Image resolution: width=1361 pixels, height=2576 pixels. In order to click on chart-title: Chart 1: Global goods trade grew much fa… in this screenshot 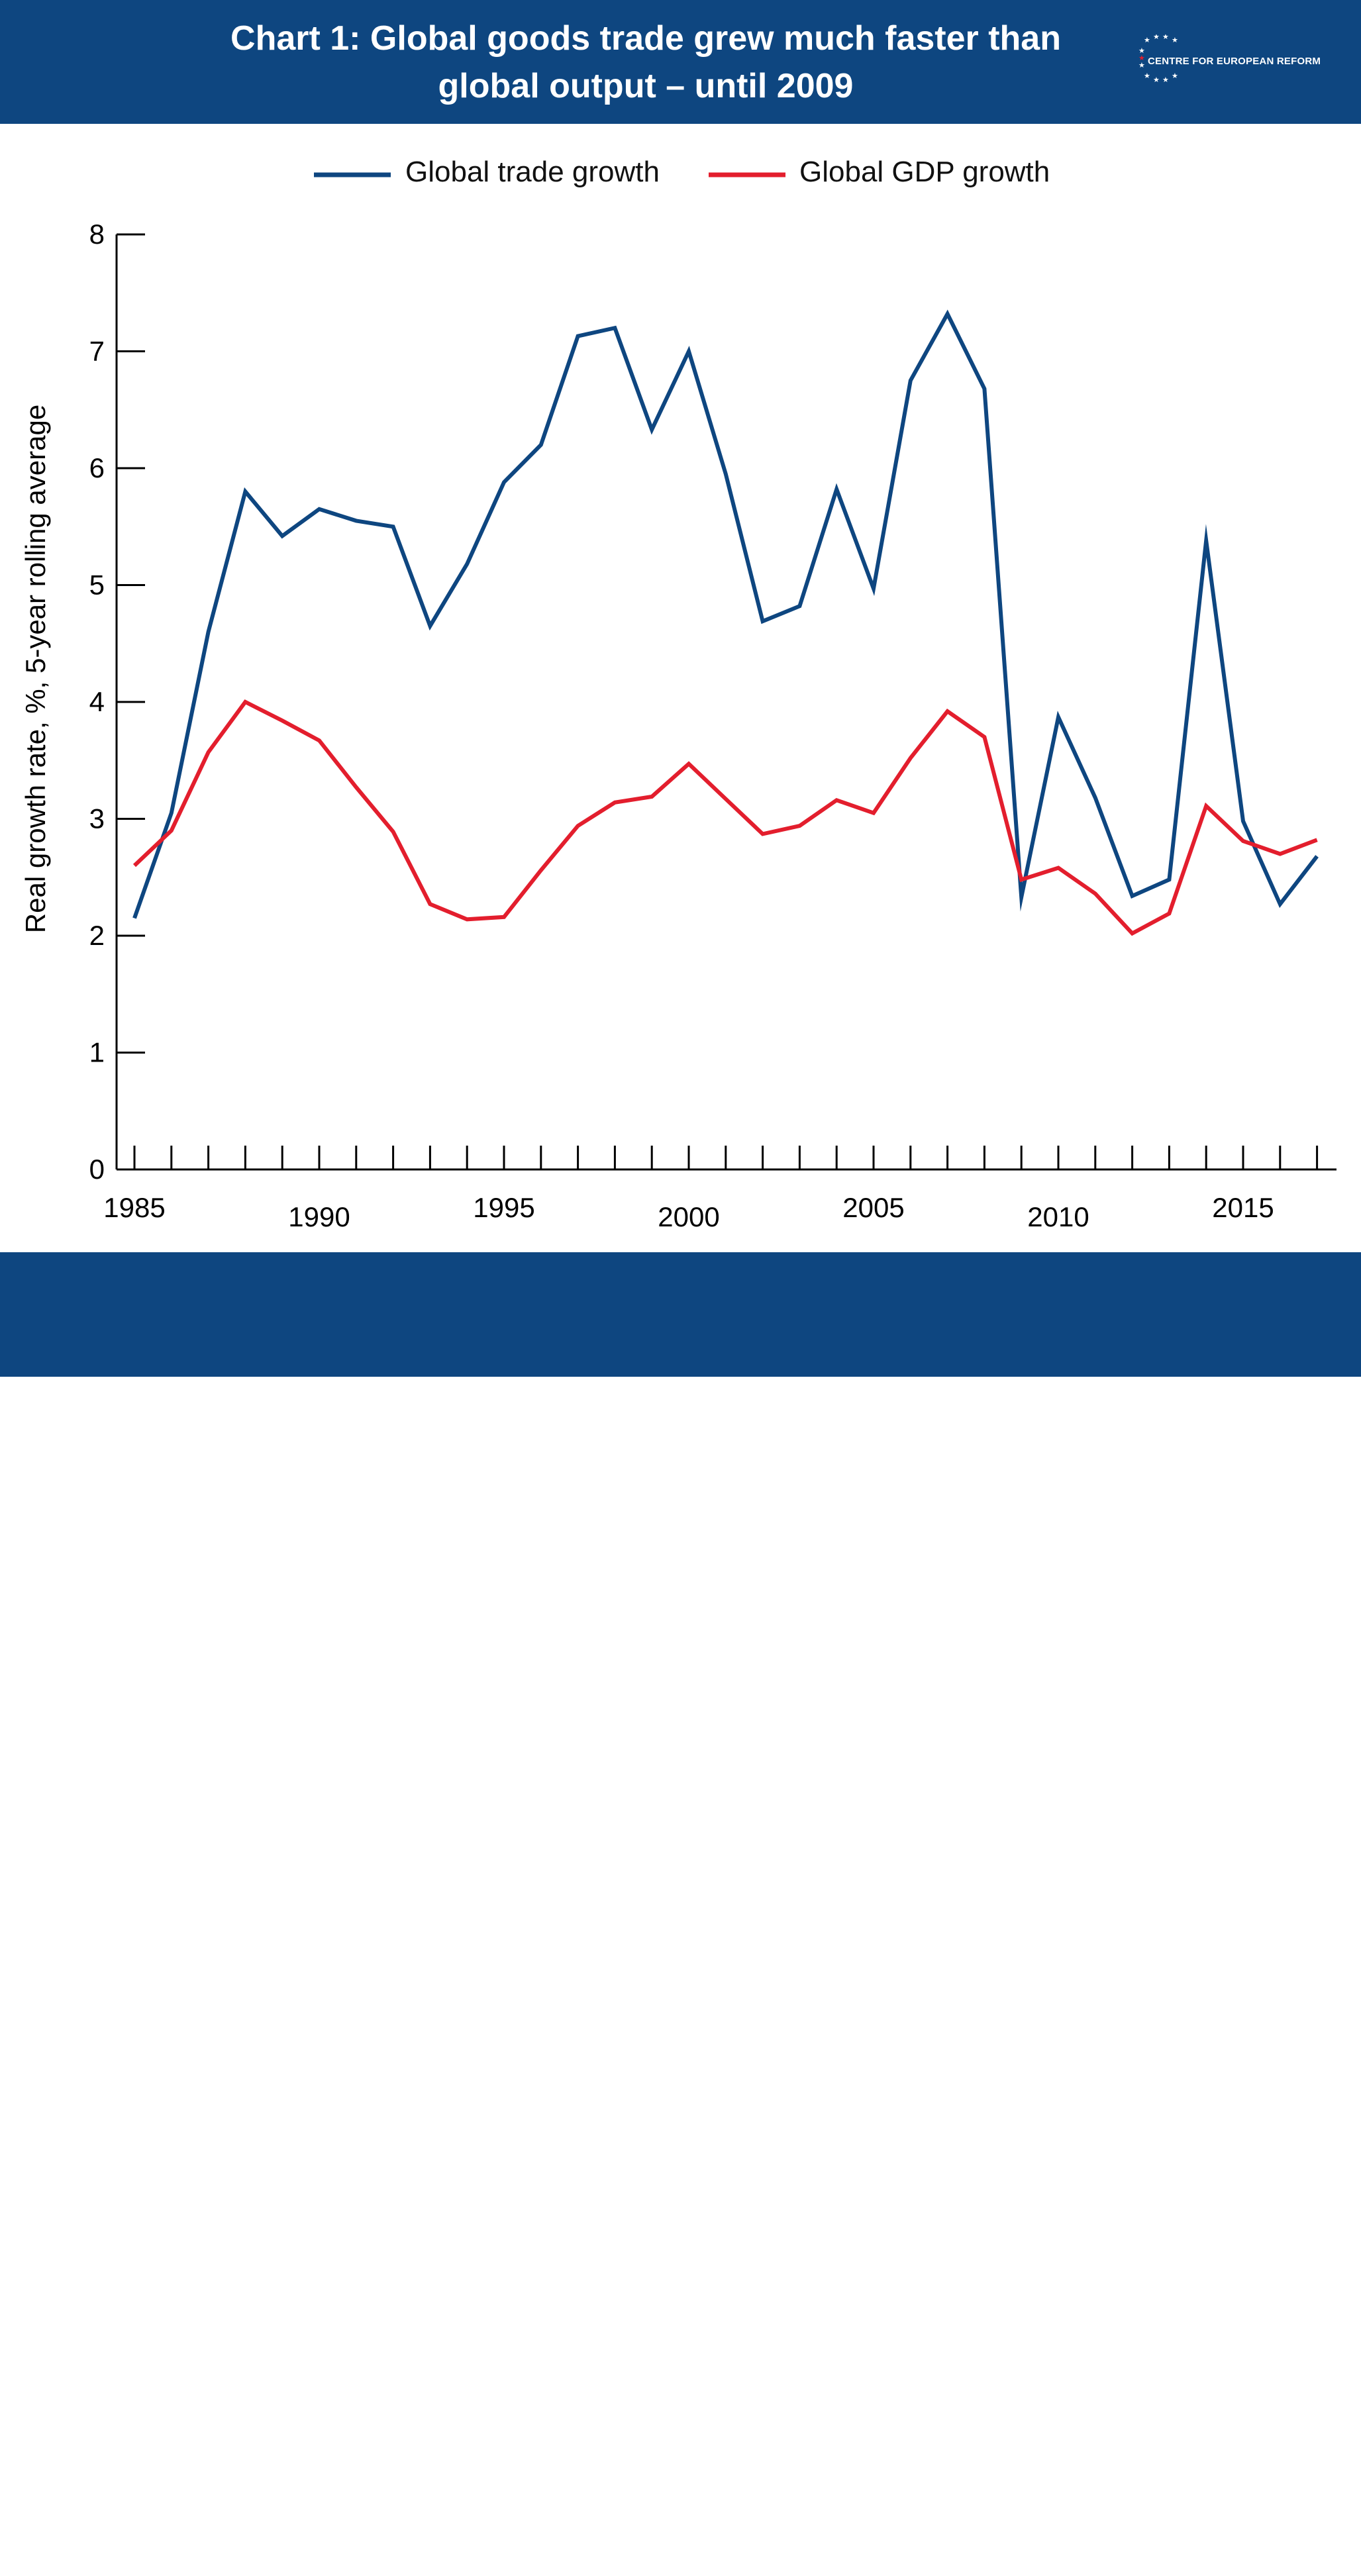, I will do `click(646, 62)`.